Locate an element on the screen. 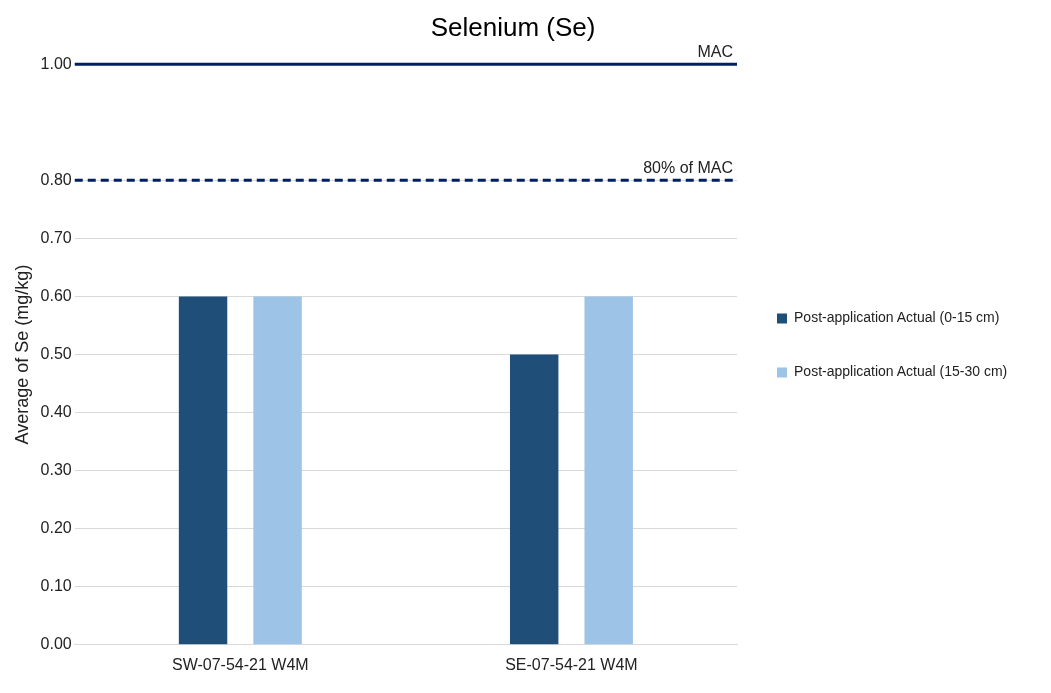  legend-label: Post-application Actual (0-15 cm) is located at coordinates (897, 317).